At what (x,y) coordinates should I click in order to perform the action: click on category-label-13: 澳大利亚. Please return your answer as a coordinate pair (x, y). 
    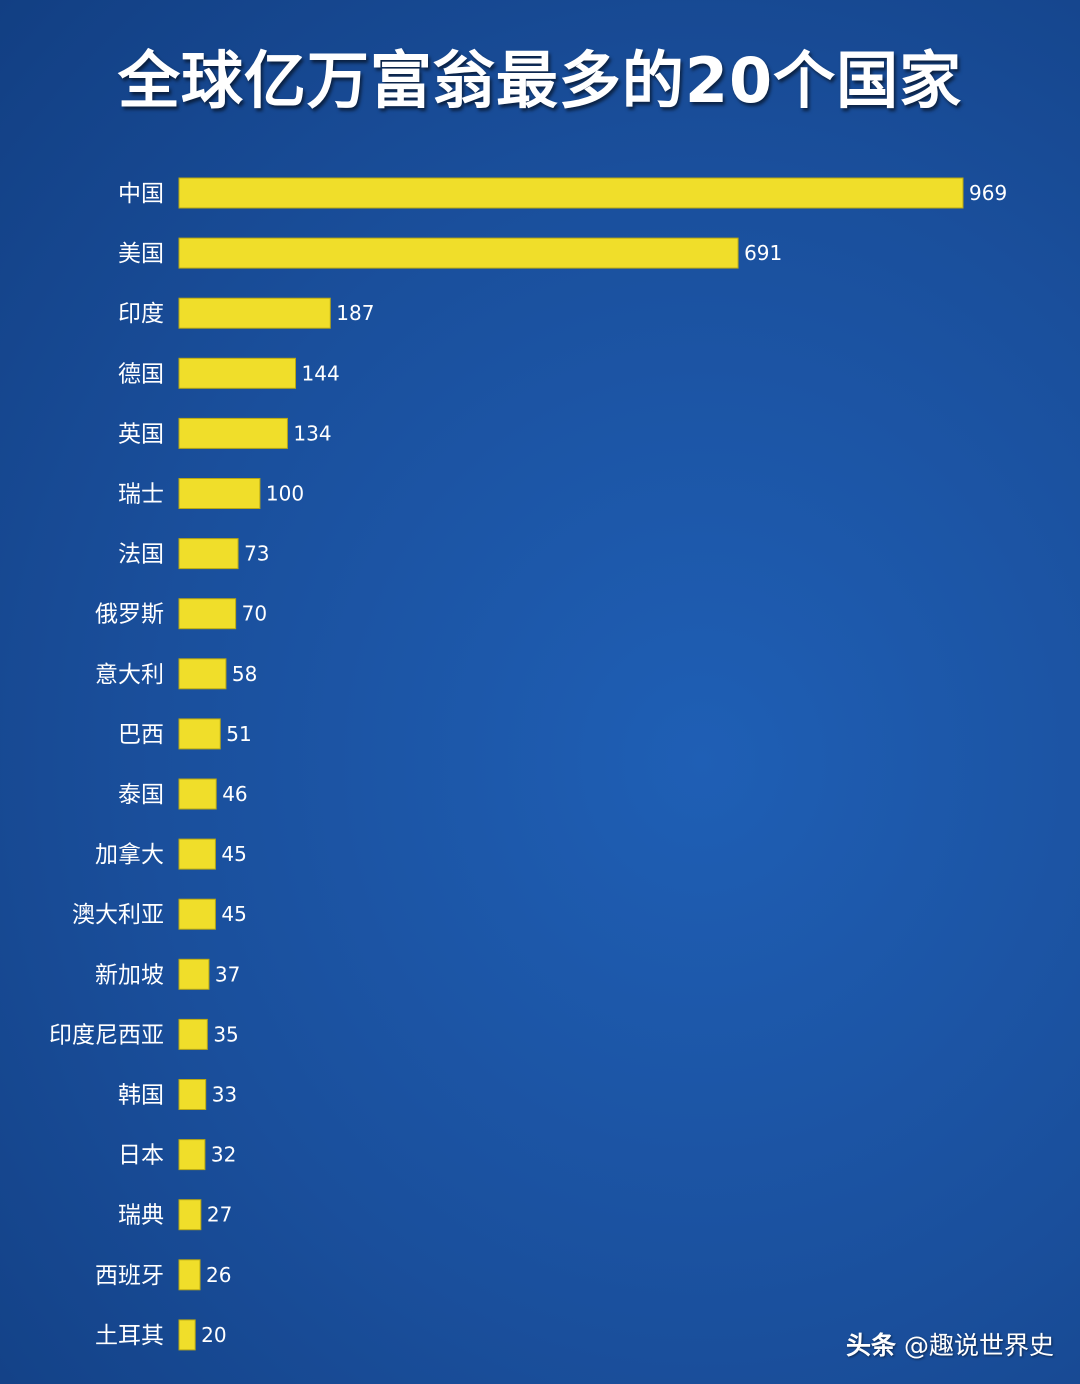
    Looking at the image, I should click on (118, 915).